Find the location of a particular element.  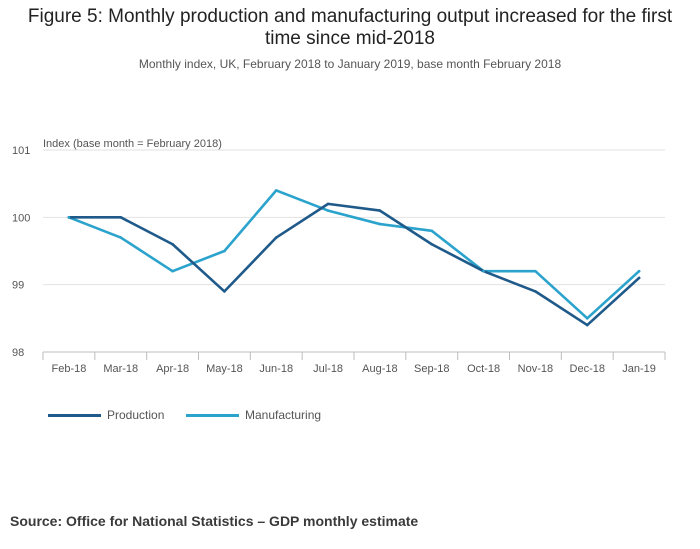

legend-item-manufacturing: Manufacturing is located at coordinates (253, 415).